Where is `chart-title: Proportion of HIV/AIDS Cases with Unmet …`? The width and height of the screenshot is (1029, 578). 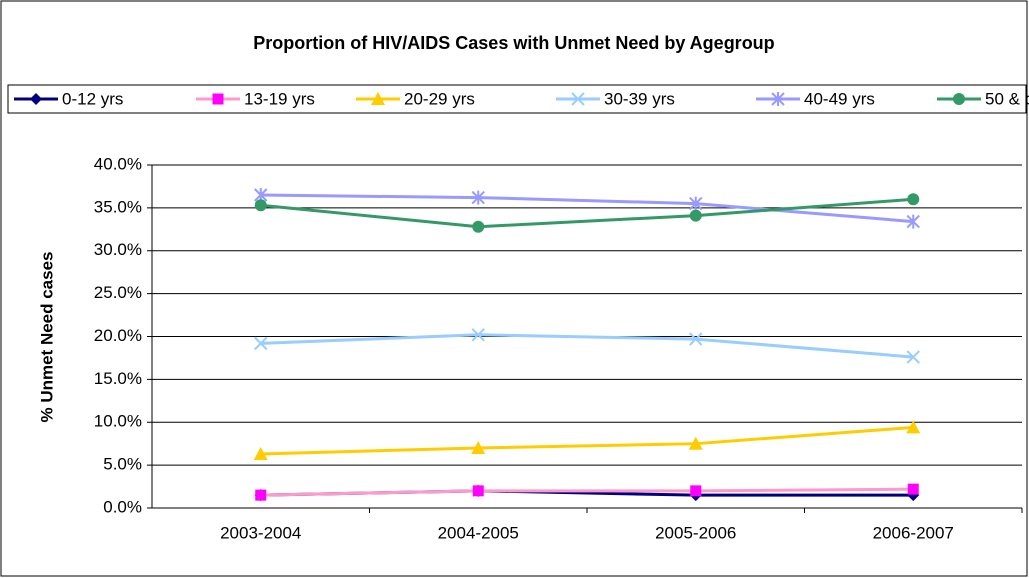 chart-title: Proportion of HIV/AIDS Cases with Unmet … is located at coordinates (513, 43).